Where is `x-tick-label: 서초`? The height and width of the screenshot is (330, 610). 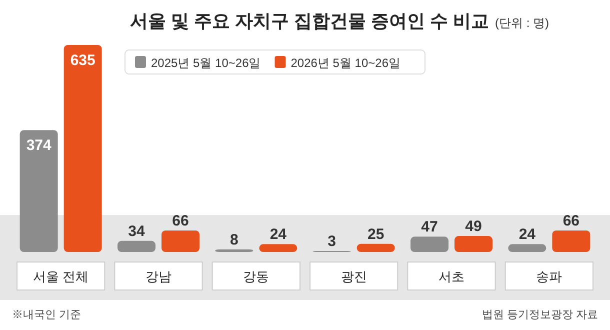 x-tick-label: 서초 is located at coordinates (451, 276).